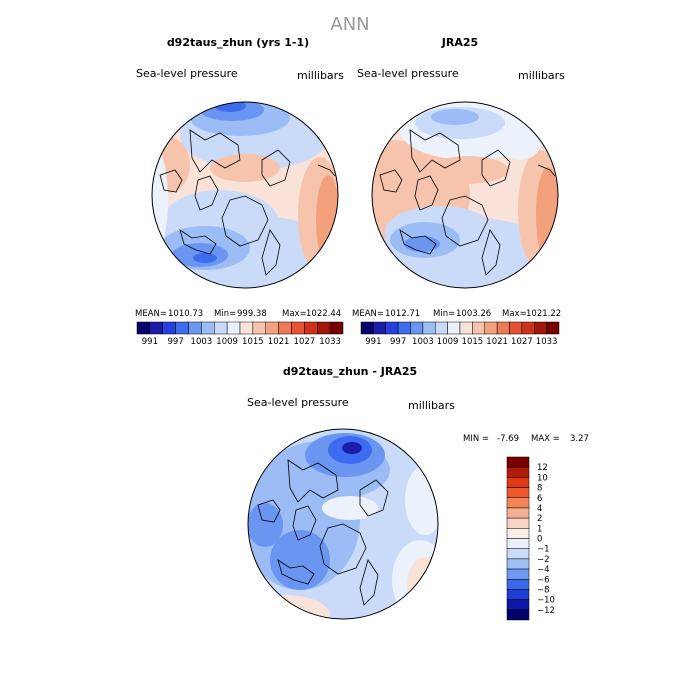  What do you see at coordinates (543, 580) in the screenshot?
I see `colorbar-tick-label: −6` at bounding box center [543, 580].